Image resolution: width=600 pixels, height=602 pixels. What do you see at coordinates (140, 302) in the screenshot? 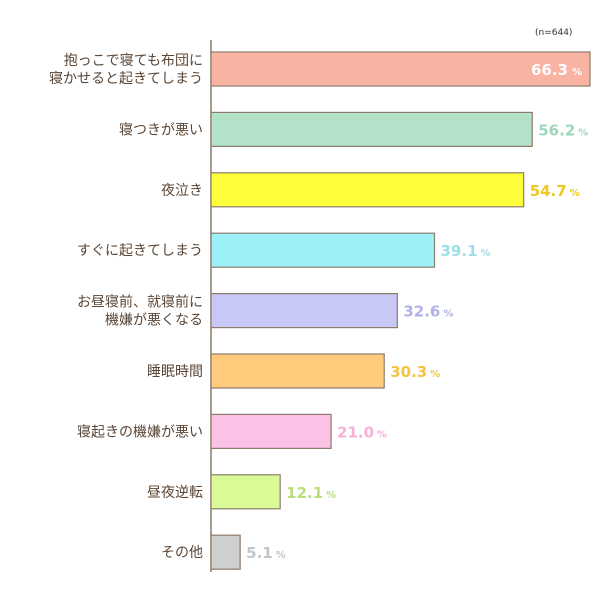
I see `category-label-4-line-0: お昼寝前、就寝前に` at bounding box center [140, 302].